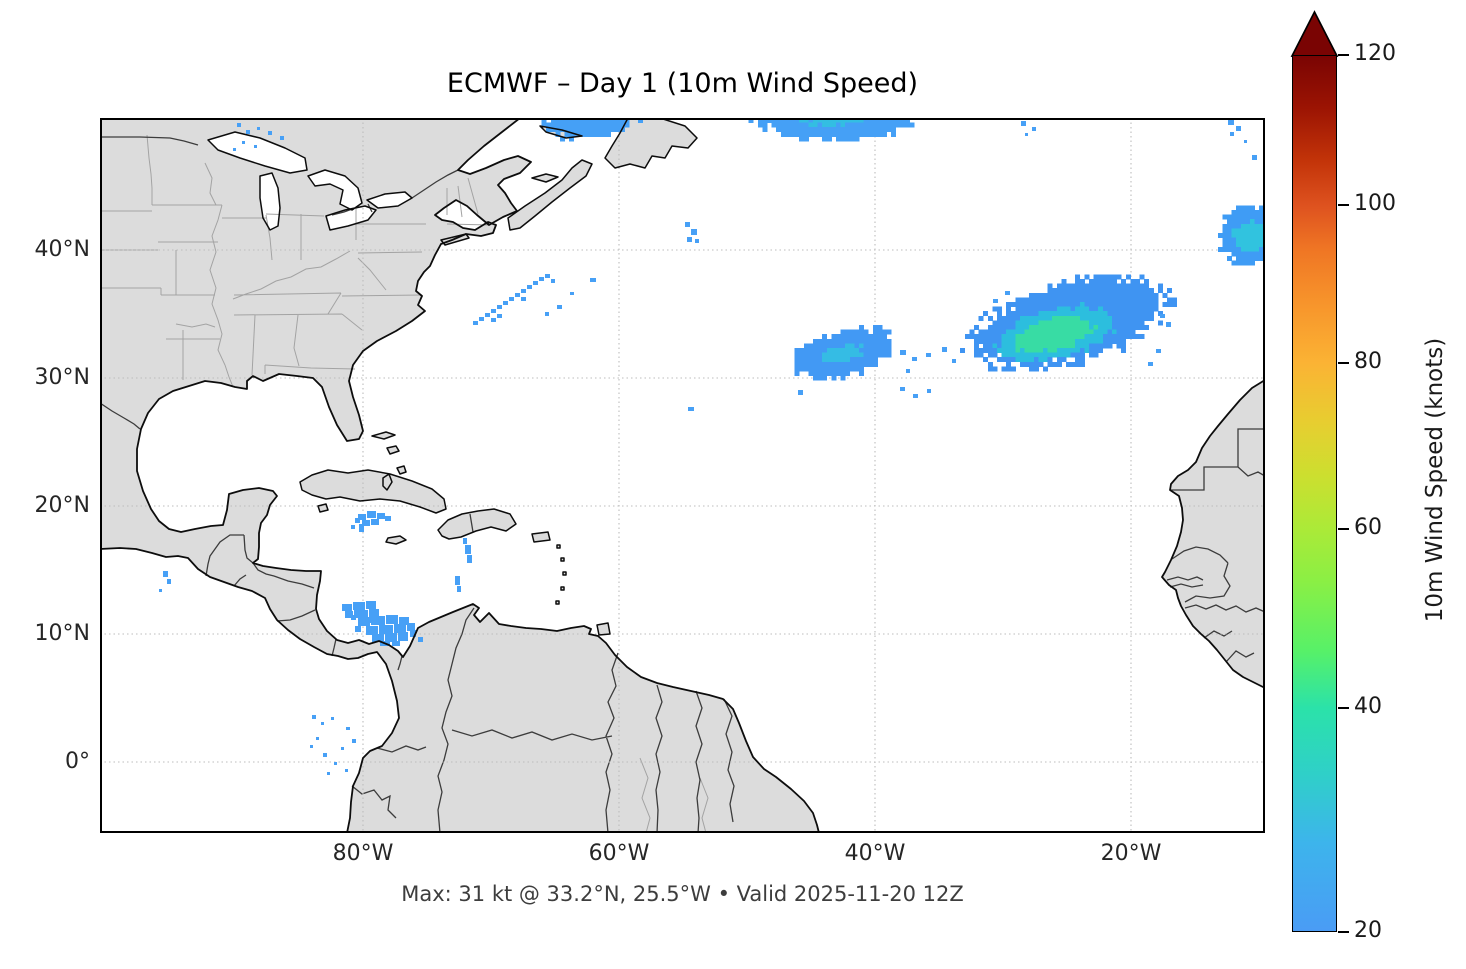 The image size is (1466, 969). Describe the element at coordinates (523, 291) in the screenshot. I see `offshore-hatteras-streak` at that location.